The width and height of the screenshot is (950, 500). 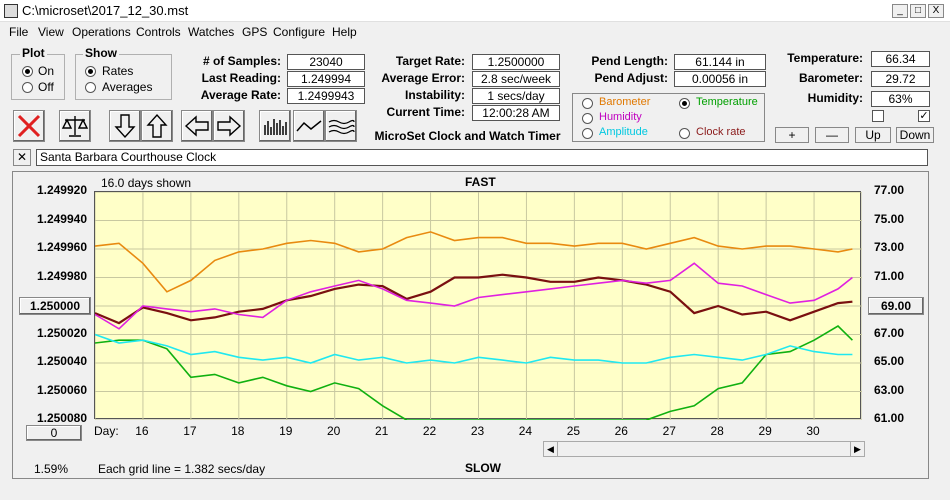 What do you see at coordinates (889, 247) in the screenshot?
I see `y-right-tick-label: 73.00` at bounding box center [889, 247].